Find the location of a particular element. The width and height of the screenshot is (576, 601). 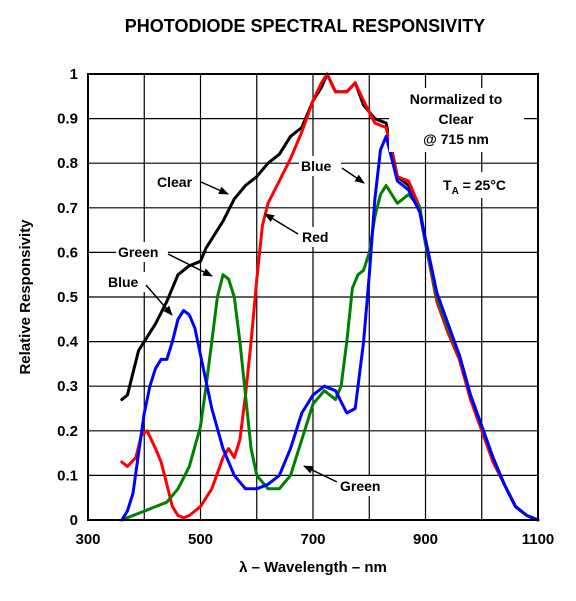

normalized-note-background is located at coordinates (456, 120).